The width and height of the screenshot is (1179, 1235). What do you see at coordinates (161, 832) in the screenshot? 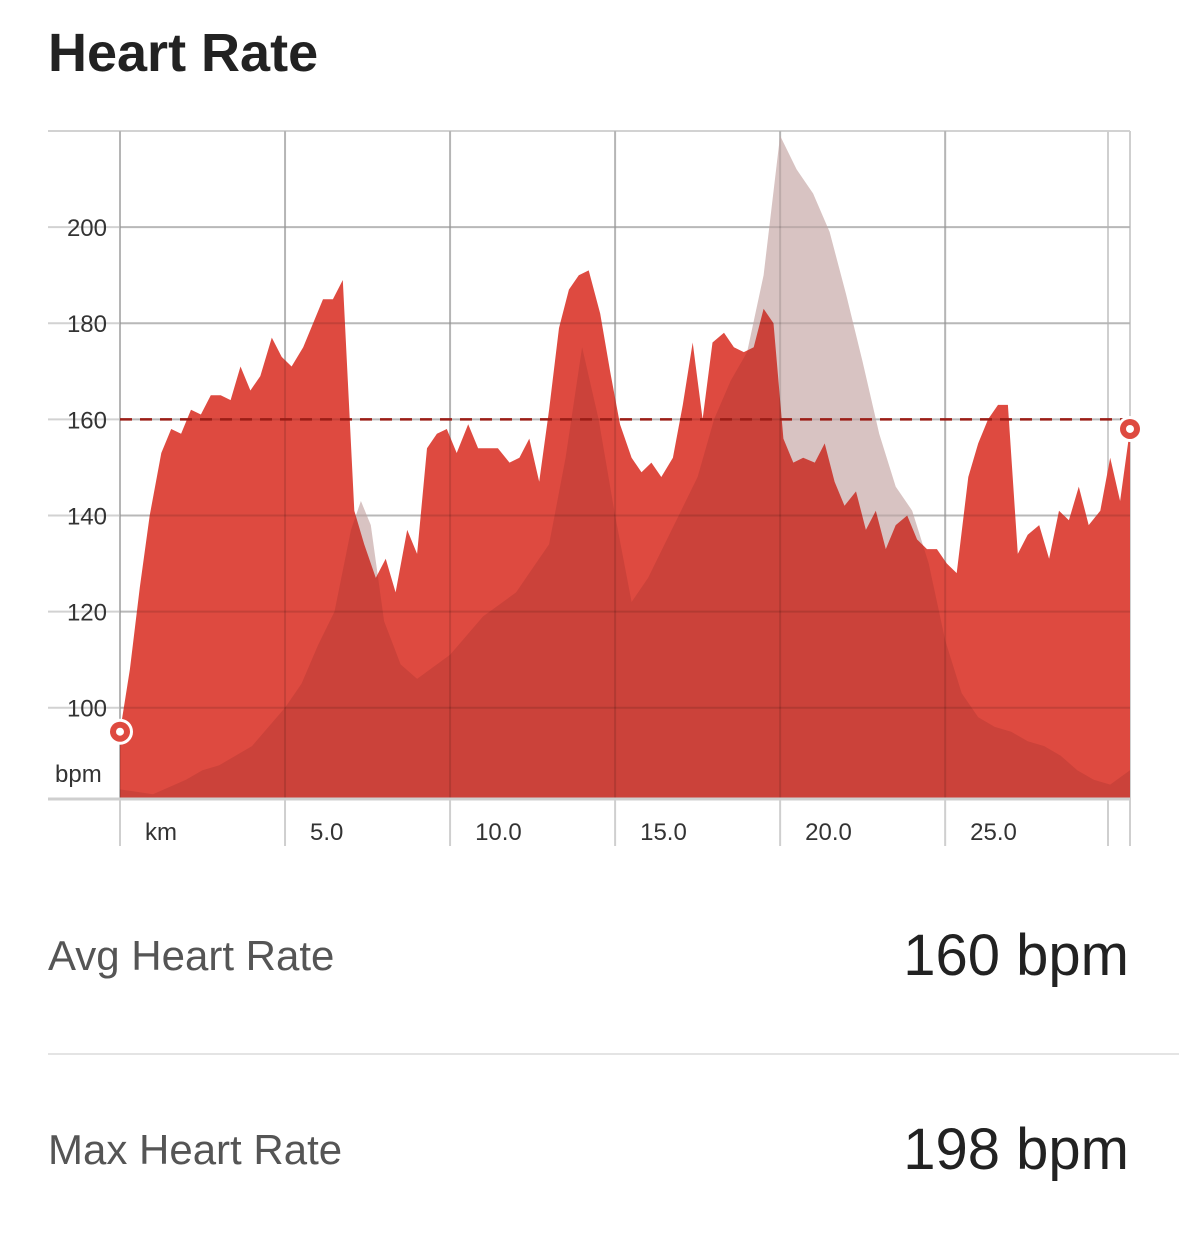
I see `x-tick-label: km` at bounding box center [161, 832].